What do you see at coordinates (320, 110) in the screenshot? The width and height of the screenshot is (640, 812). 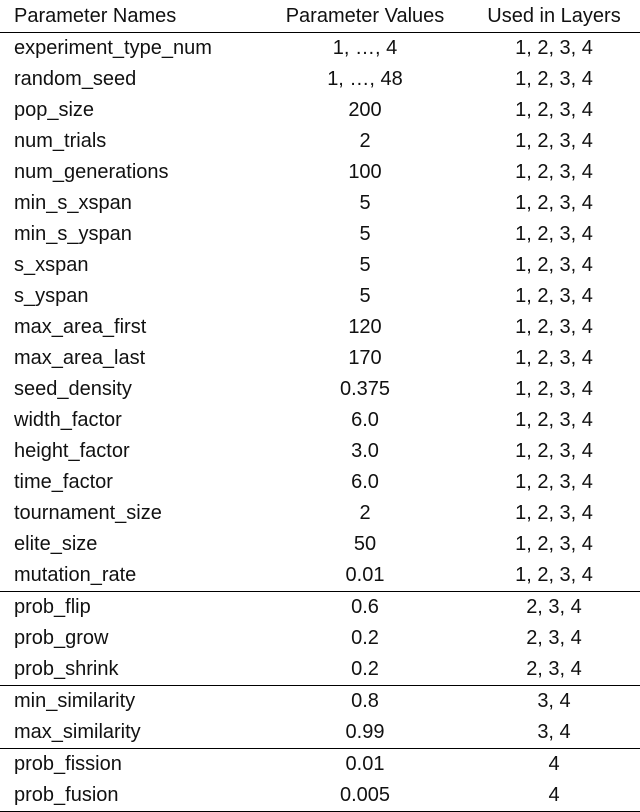 I see `table-row: pop_size 200 1, 2, 3, 4` at bounding box center [320, 110].